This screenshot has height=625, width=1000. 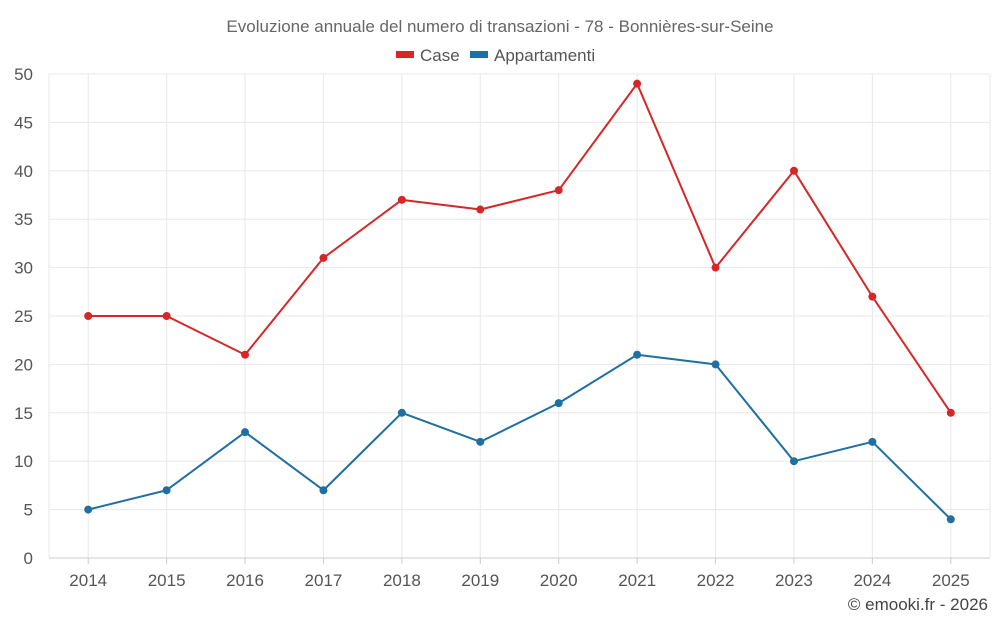 What do you see at coordinates (23, 316) in the screenshot?
I see `y-tick-label: 25` at bounding box center [23, 316].